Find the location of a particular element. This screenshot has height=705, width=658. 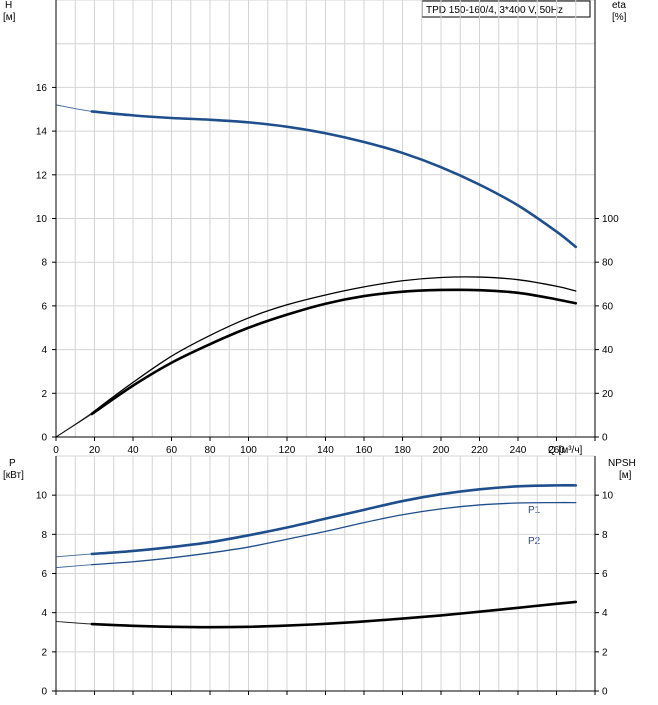

right-axis-tick-label: 2 is located at coordinates (605, 652).